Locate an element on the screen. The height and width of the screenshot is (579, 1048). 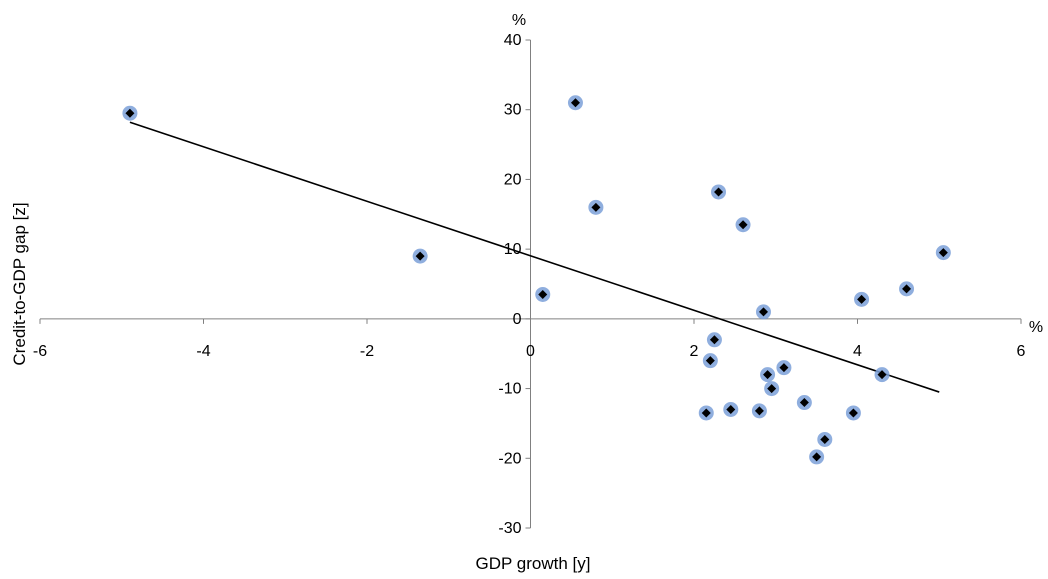
y-tick-label: -20 is located at coordinates (509, 458).